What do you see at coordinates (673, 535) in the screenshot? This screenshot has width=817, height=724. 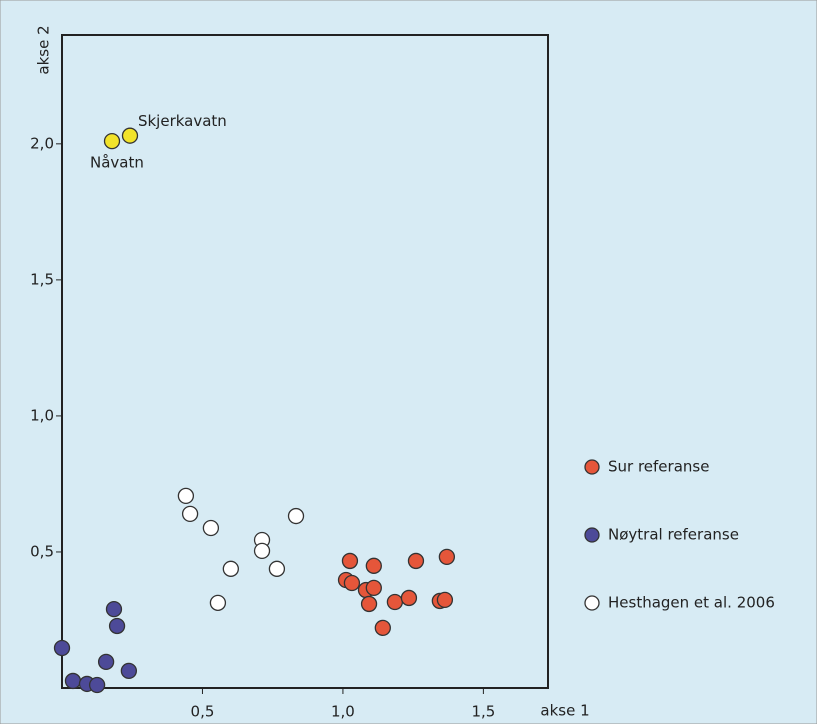 I see `legend-label: Nøytral referanse` at bounding box center [673, 535].